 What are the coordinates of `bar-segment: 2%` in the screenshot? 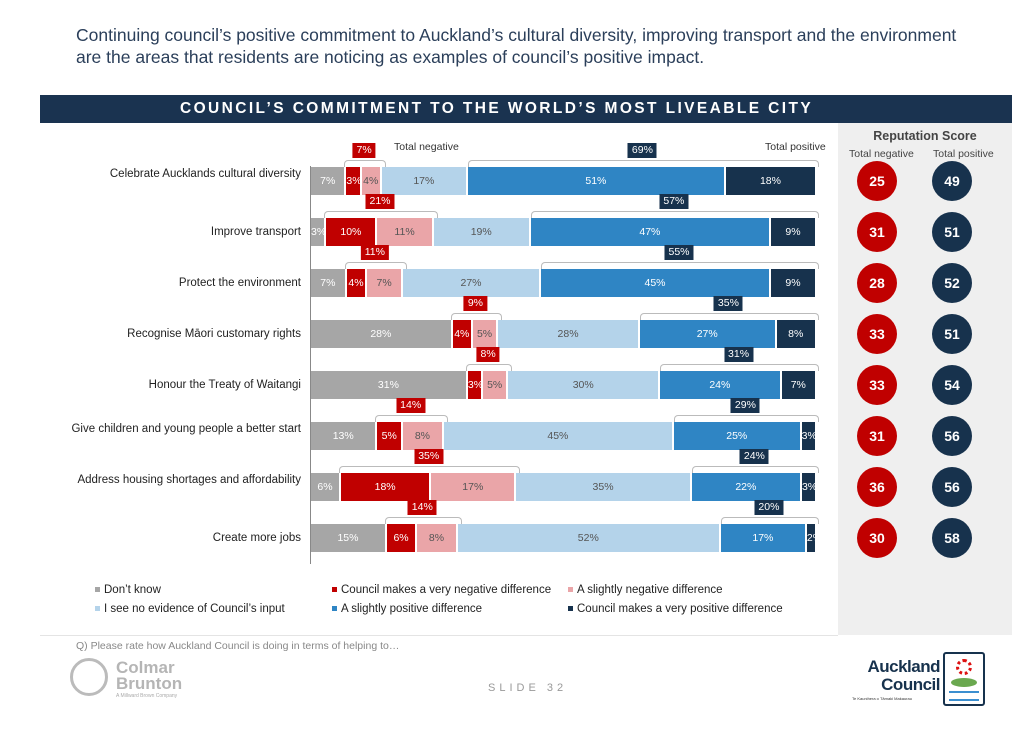 It's located at (811, 538).